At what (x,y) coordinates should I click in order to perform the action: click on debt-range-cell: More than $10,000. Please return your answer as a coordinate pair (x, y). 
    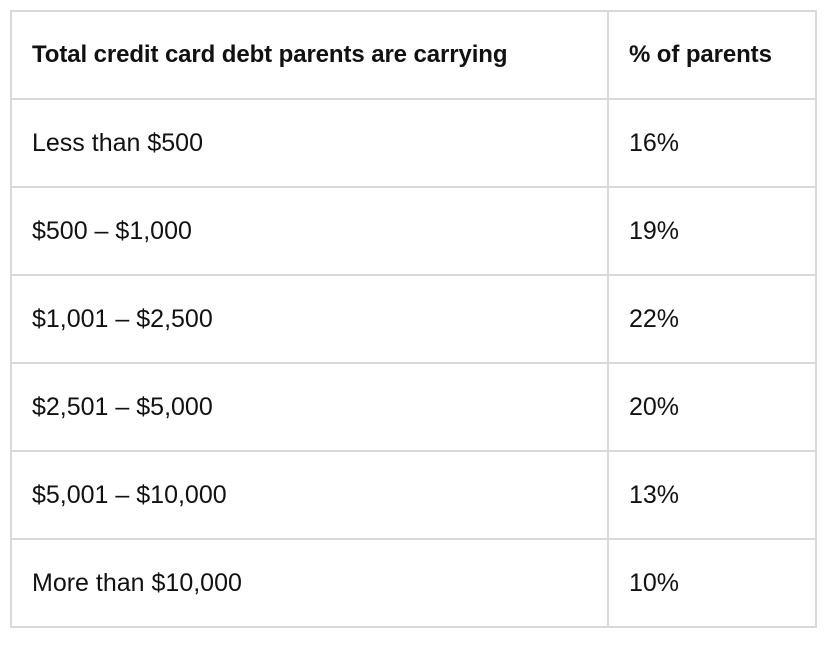
    Looking at the image, I should click on (309, 583).